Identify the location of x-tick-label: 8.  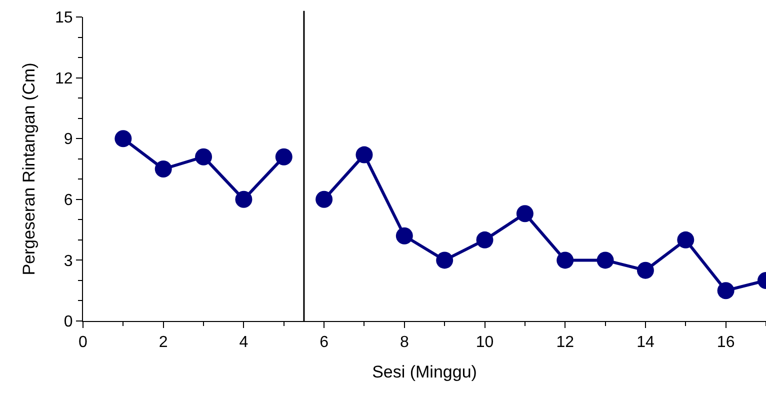
(404, 343).